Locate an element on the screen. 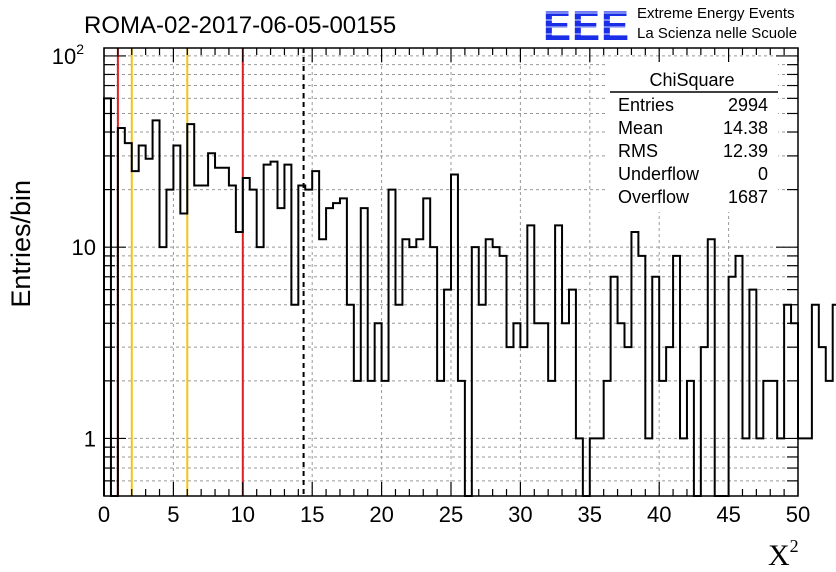  y-tick-label: 1 is located at coordinates (90, 438).